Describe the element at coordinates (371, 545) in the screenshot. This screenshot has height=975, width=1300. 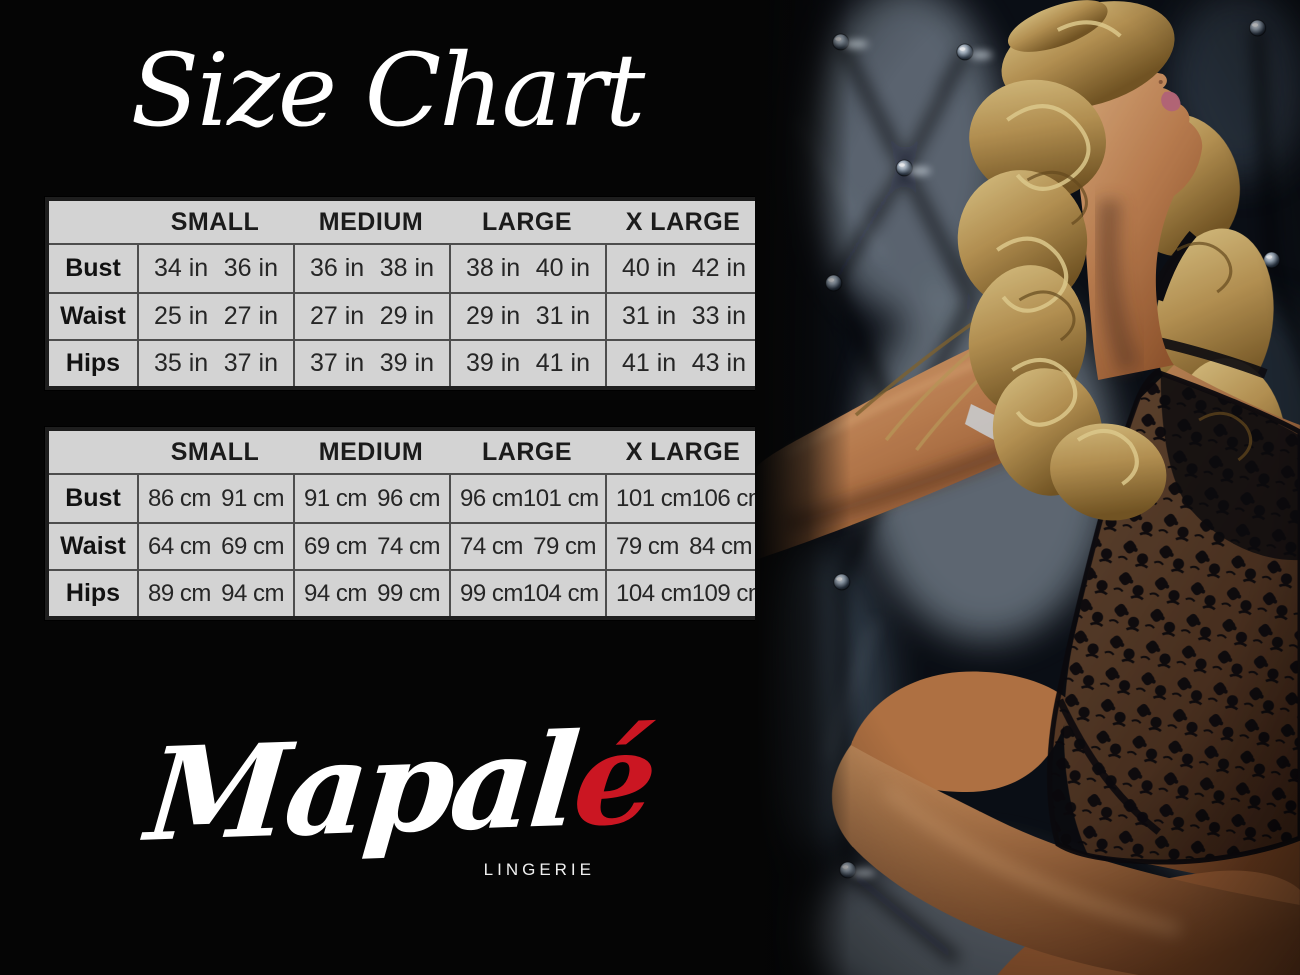
I see `measurement-cell: 69 cm 74 cm` at that location.